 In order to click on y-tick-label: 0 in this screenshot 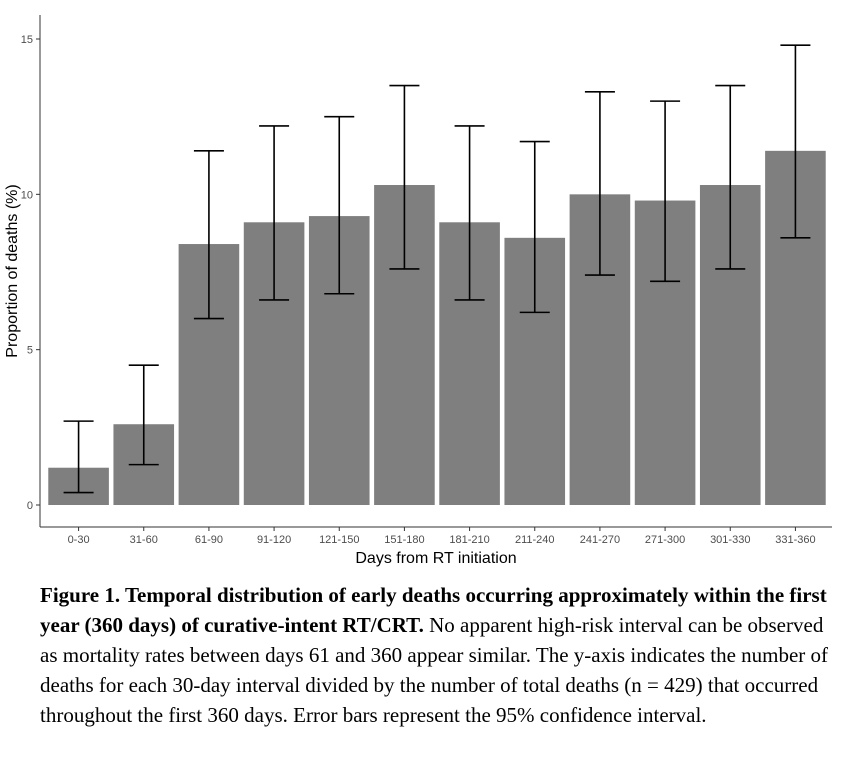, I will do `click(30, 506)`.